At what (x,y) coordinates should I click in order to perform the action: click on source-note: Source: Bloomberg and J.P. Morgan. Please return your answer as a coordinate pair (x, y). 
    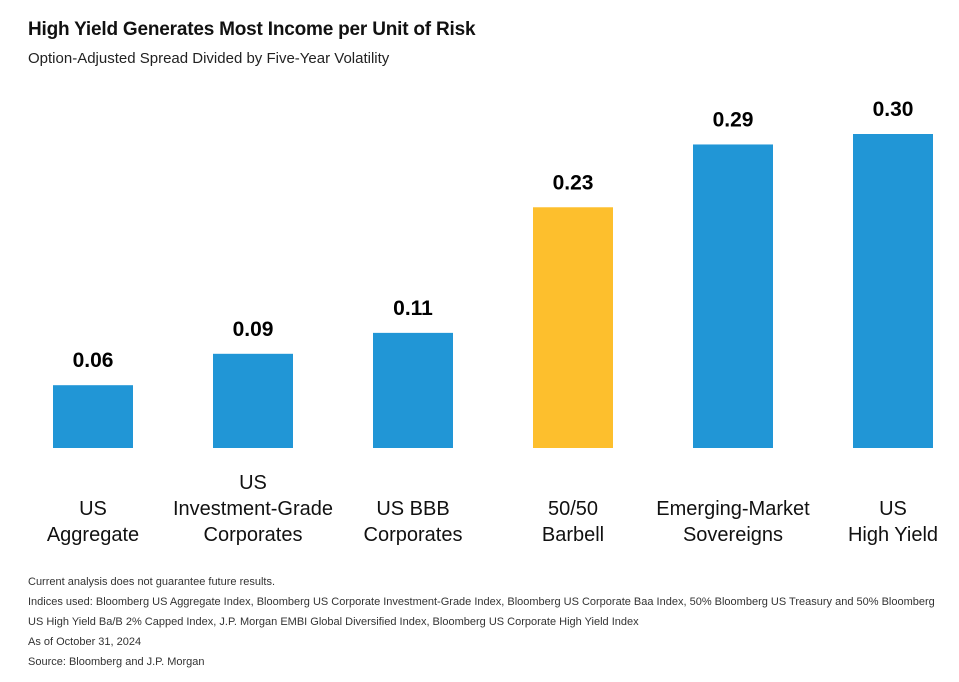
    Looking at the image, I should click on (116, 662).